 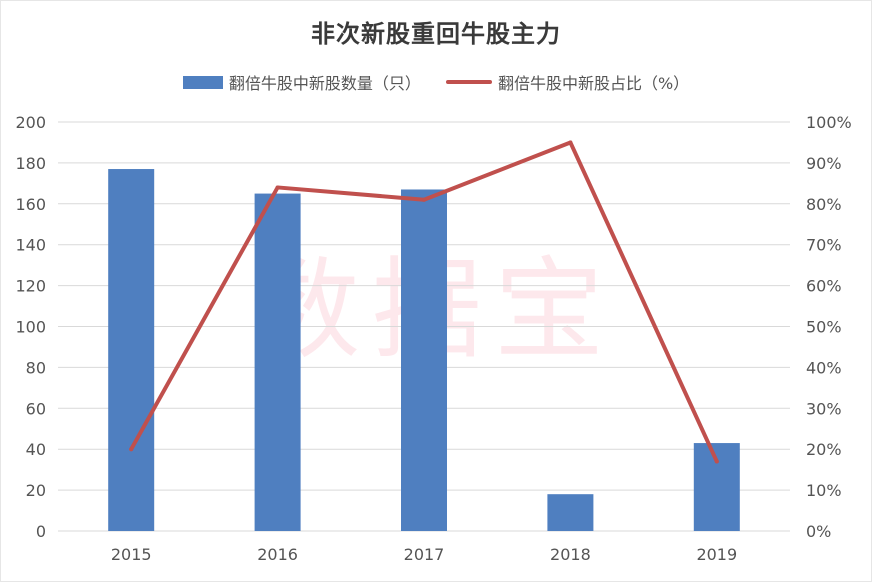 What do you see at coordinates (30, 327) in the screenshot?
I see `y-tick-label: 100` at bounding box center [30, 327].